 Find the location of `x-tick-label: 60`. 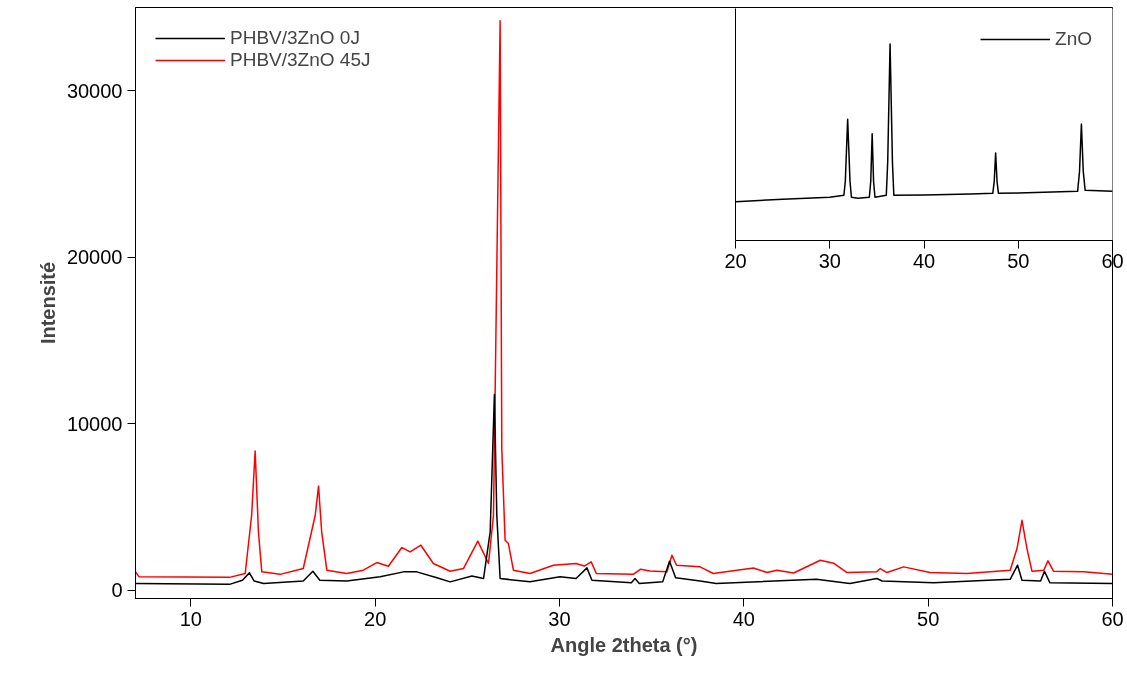

x-tick-label: 60 is located at coordinates (1112, 618).